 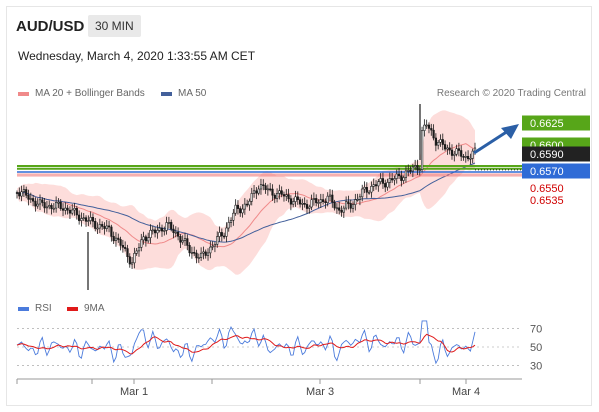 I want to click on ma9-swatch, so click(x=72, y=308).